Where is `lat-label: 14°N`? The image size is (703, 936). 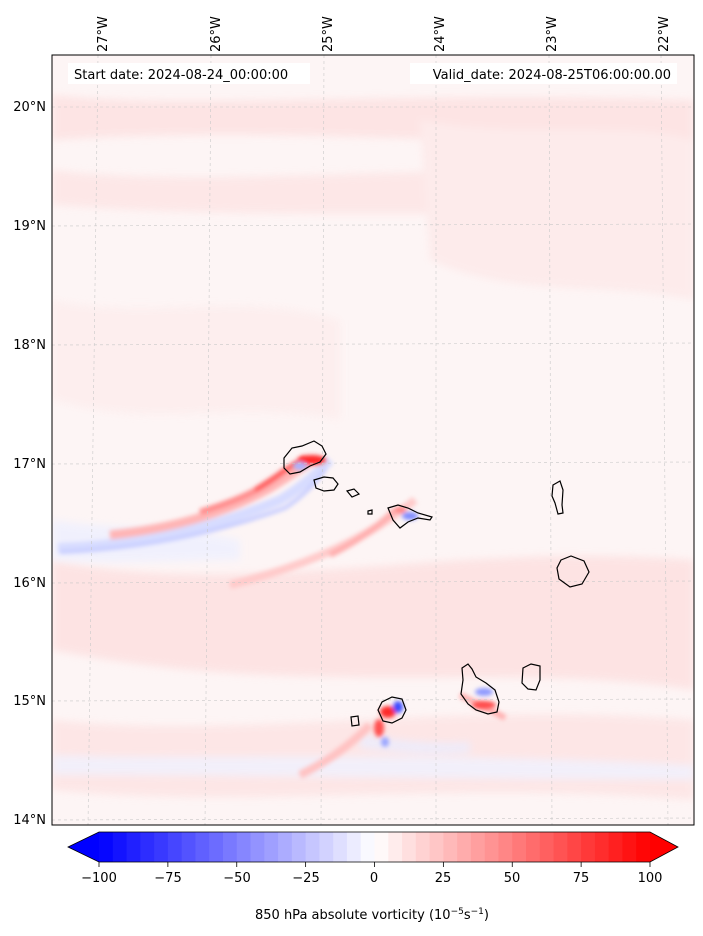
lat-label: 14°N is located at coordinates (29, 820).